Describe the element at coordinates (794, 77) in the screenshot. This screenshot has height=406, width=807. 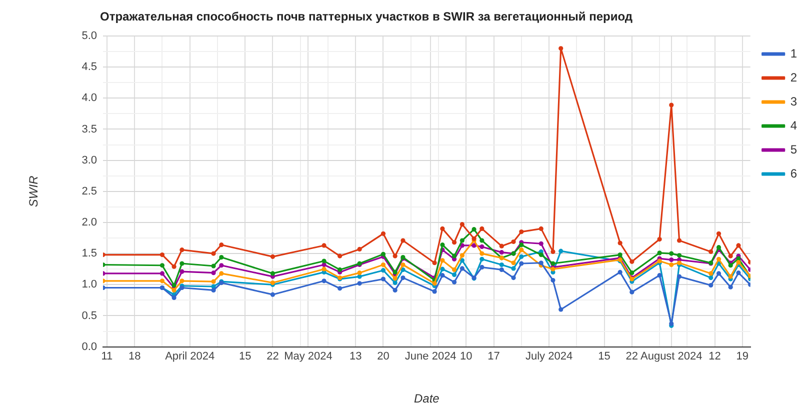
I see `legend-label: 2` at that location.